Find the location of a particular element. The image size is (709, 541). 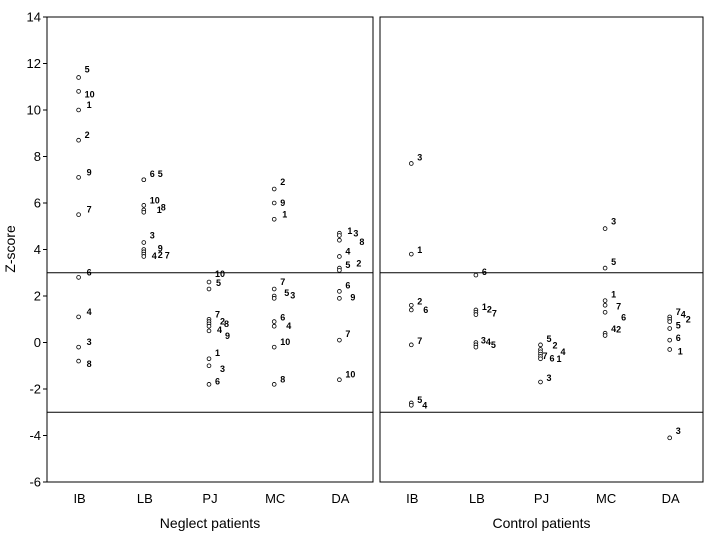

y-tick-label: 8 is located at coordinates (37, 156).